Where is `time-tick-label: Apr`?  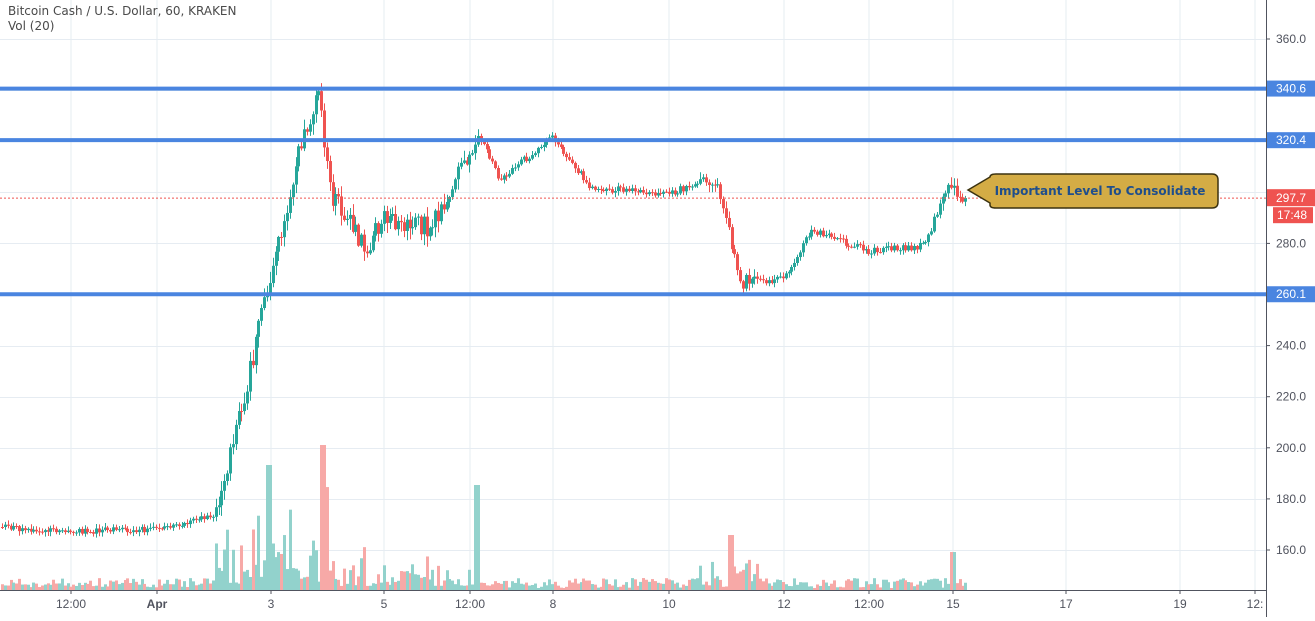 time-tick-label: Apr is located at coordinates (157, 604).